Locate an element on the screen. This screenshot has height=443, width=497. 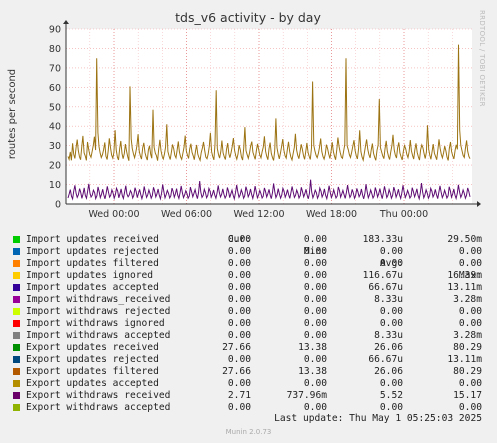
legend-cur: 2.71 is located at coordinates (239, 395).